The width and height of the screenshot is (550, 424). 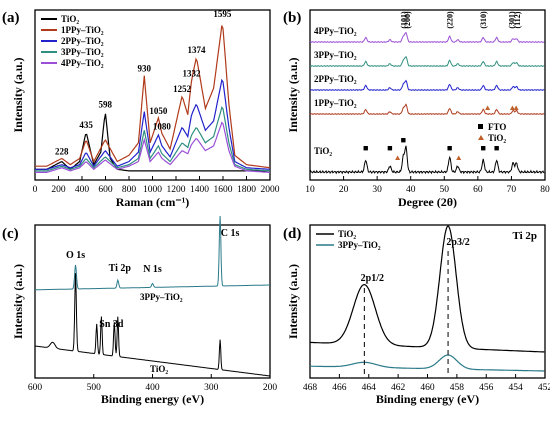 What do you see at coordinates (407, 20) in the screenshot?
I see `hkl-label: (200)` at bounding box center [407, 20].